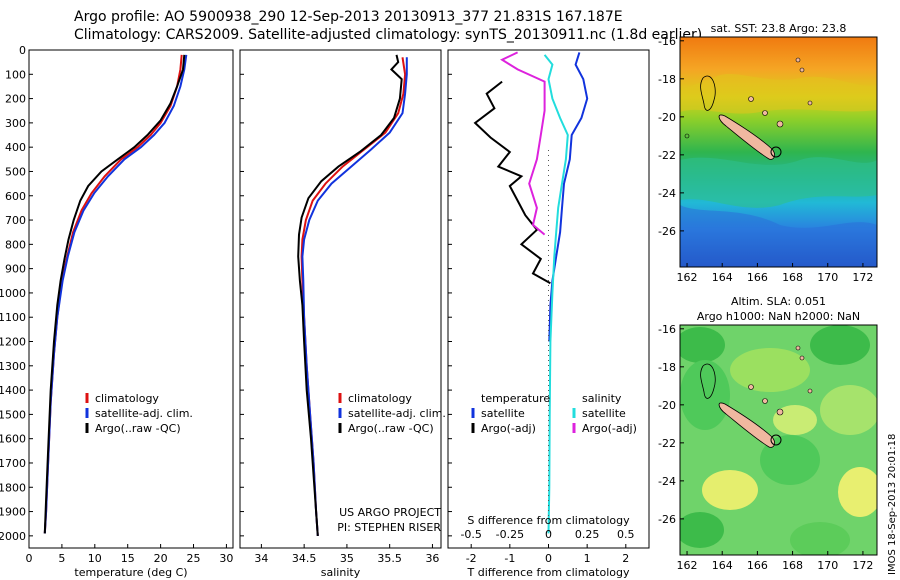 This screenshot has width=900, height=580. What do you see at coordinates (15, 147) in the screenshot?
I see `depth-tick-label: 400` at bounding box center [15, 147].